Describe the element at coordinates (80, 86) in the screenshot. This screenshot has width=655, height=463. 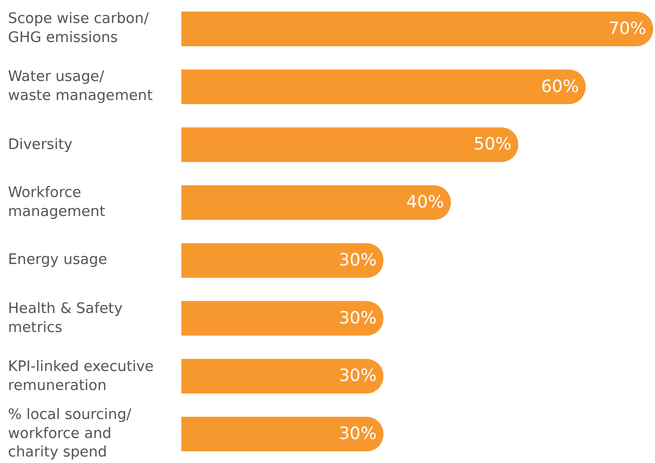
I see `y-tick-label: Water usage/ waste management` at that location.